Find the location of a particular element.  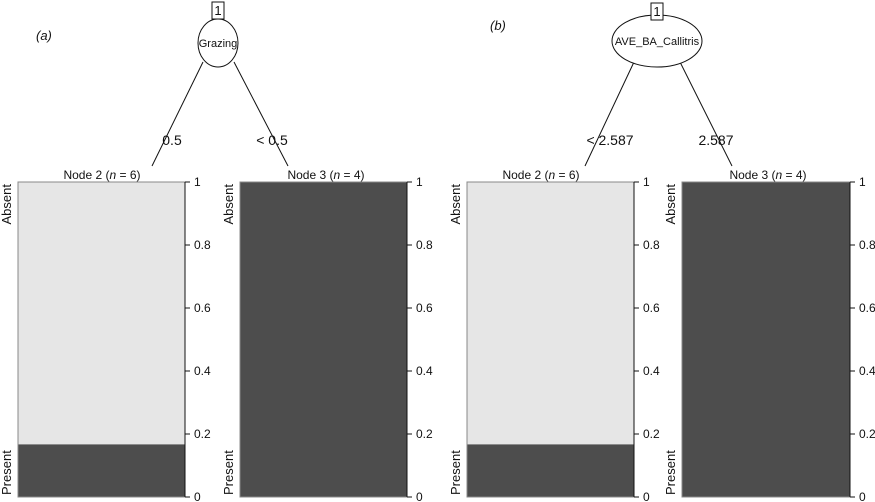

panel-label: (a) is located at coordinates (44, 35).